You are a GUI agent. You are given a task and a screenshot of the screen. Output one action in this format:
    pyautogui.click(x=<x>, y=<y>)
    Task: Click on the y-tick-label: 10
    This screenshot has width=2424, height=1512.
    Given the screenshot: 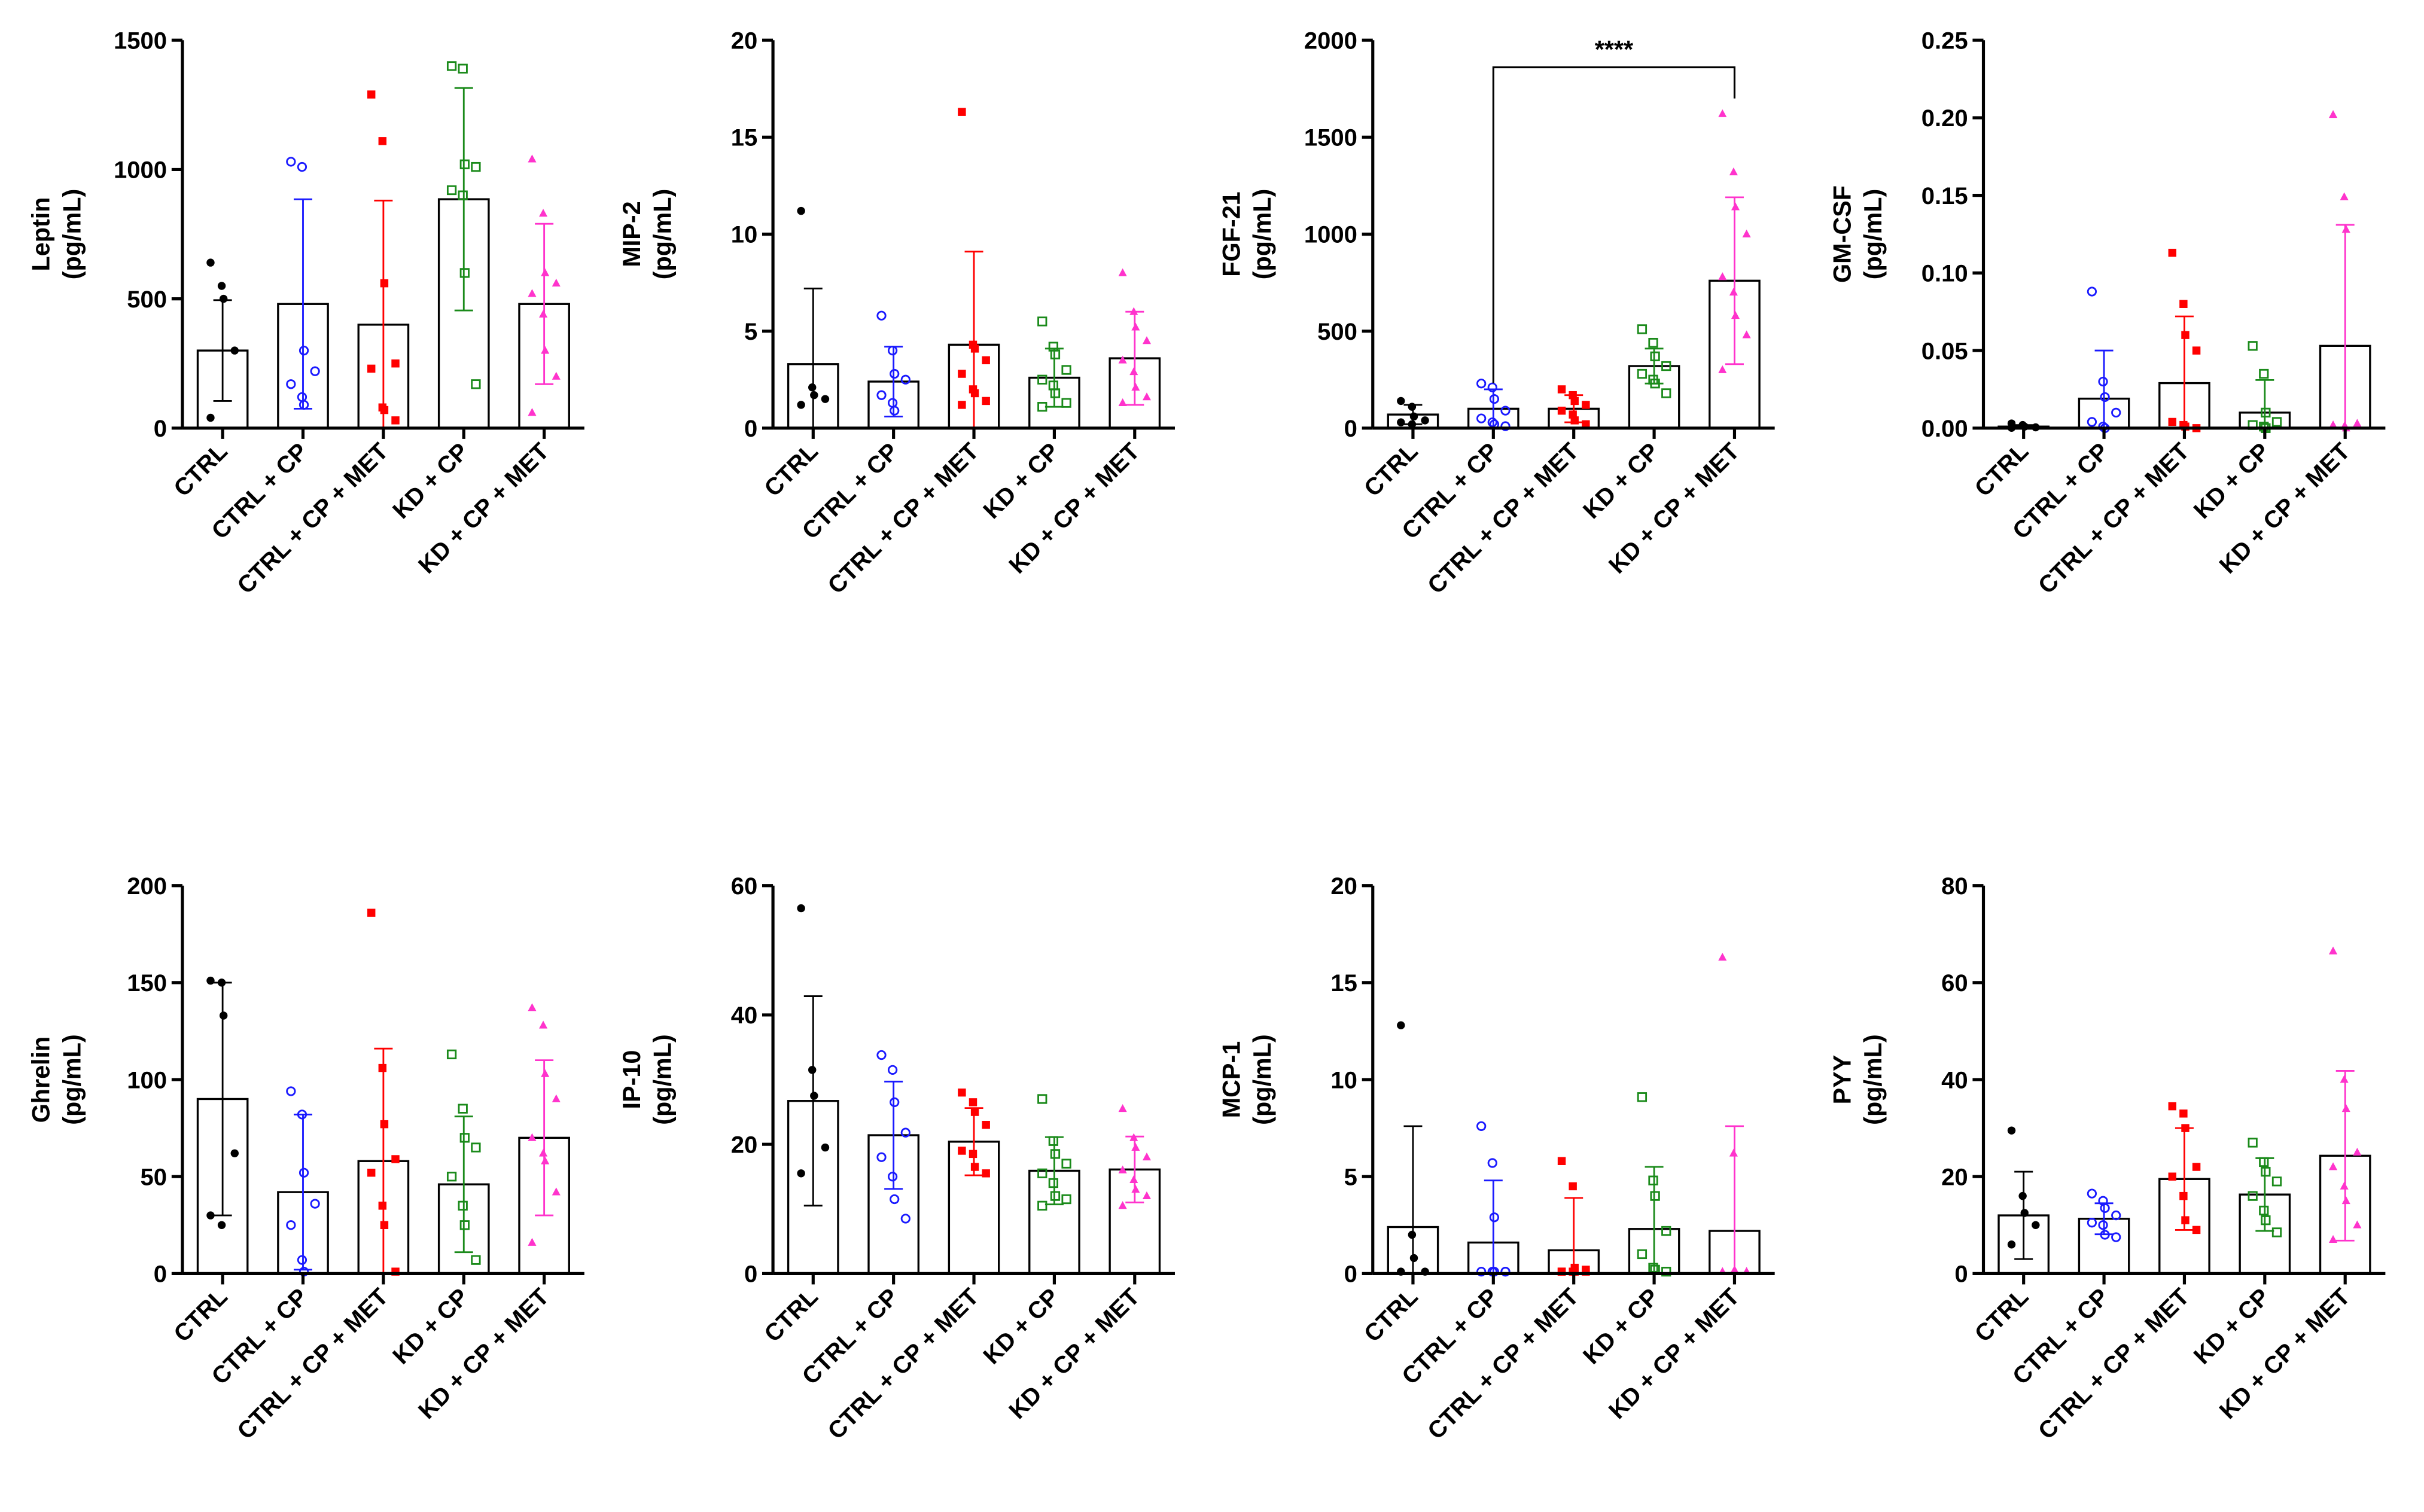 What is the action you would take?
    pyautogui.click(x=744, y=235)
    